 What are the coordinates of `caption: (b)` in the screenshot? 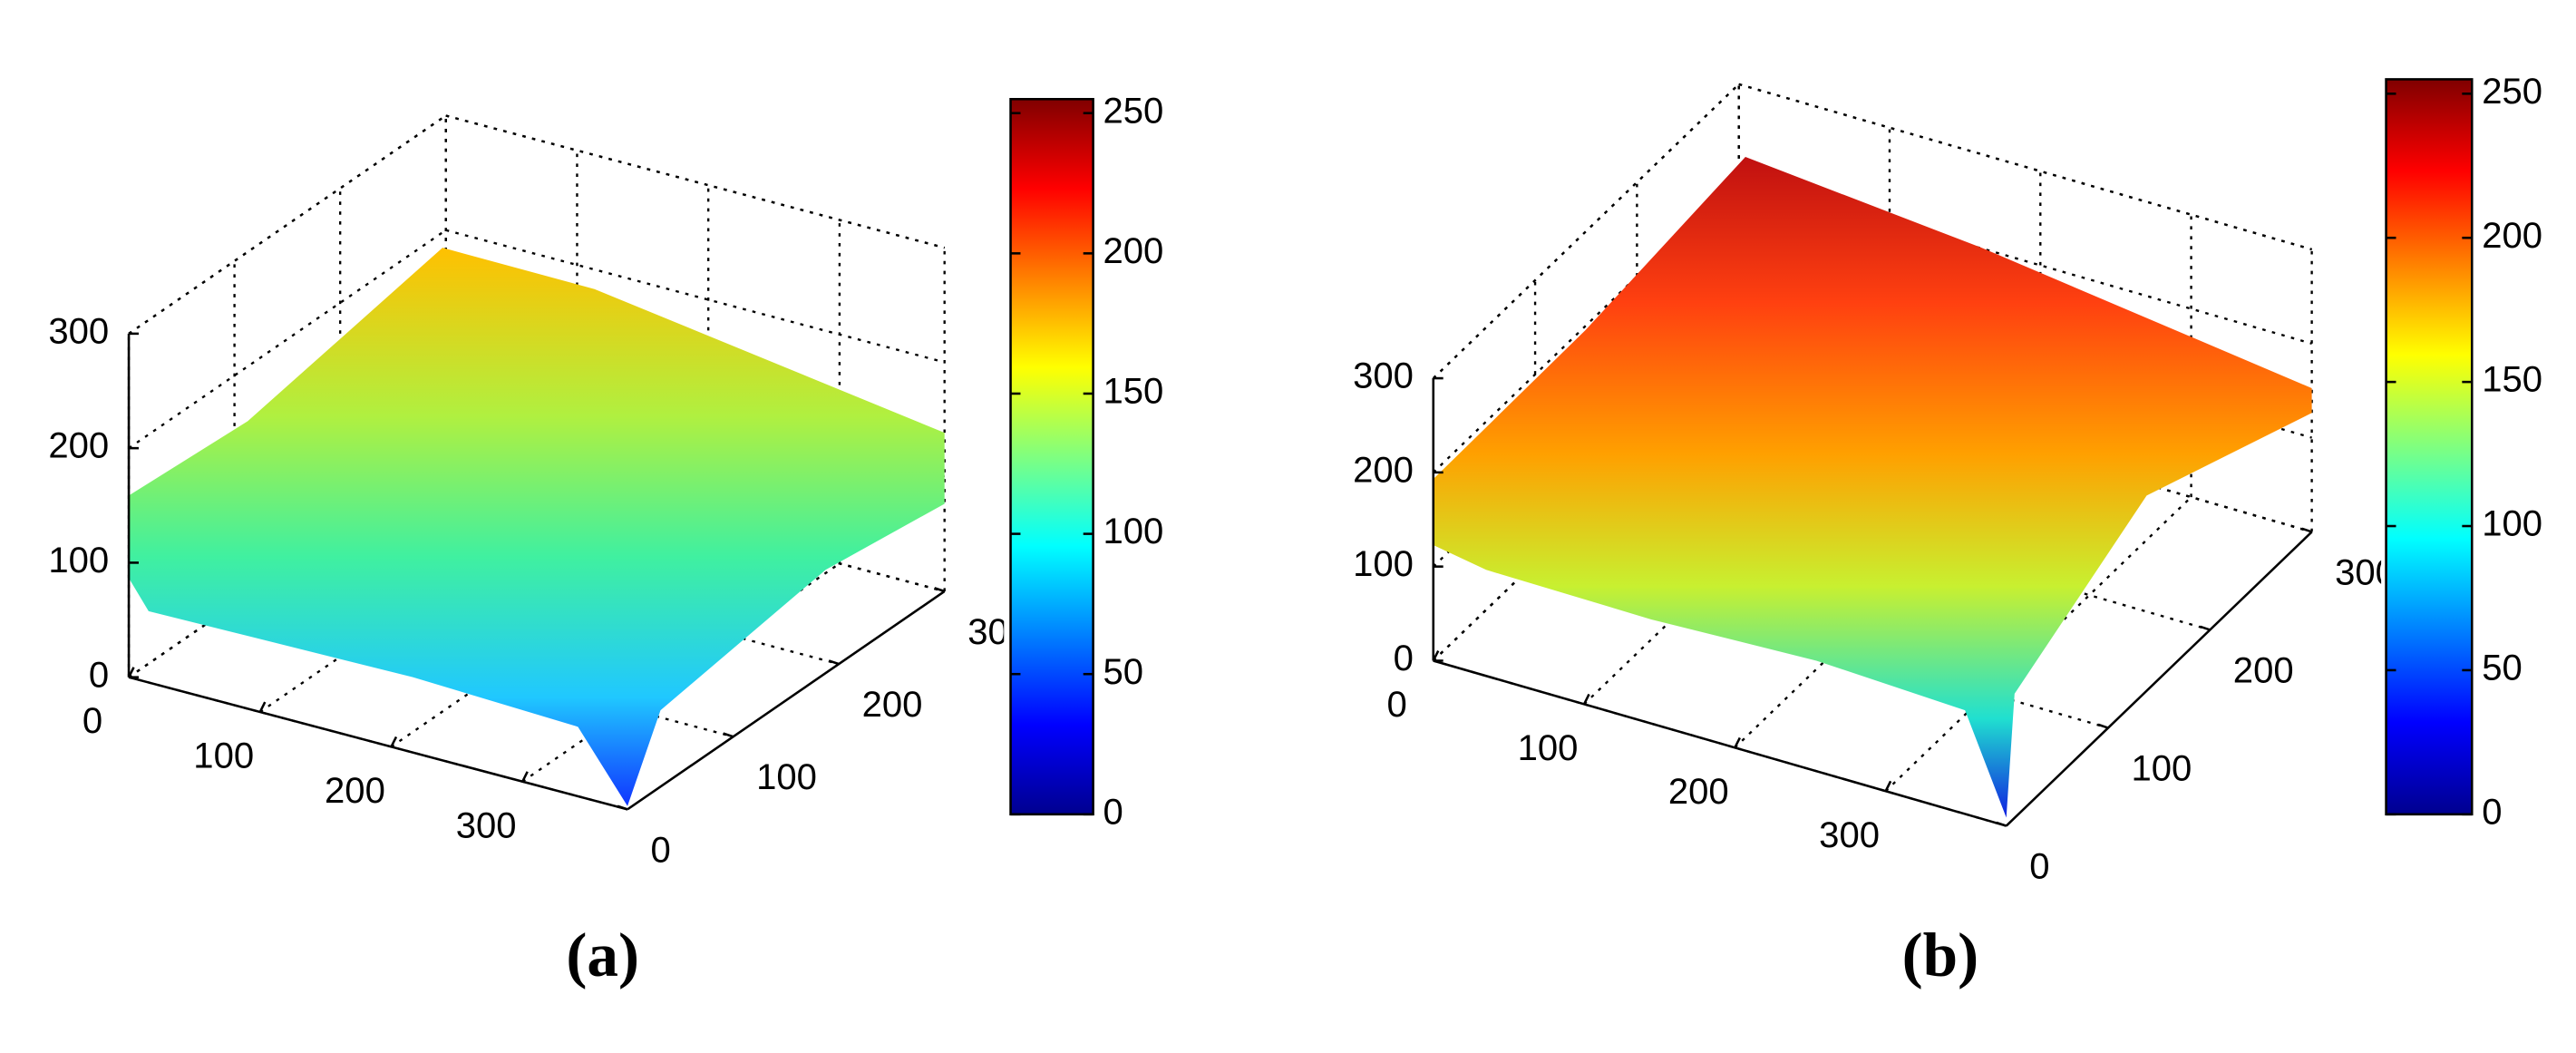 It's located at (1940, 955).